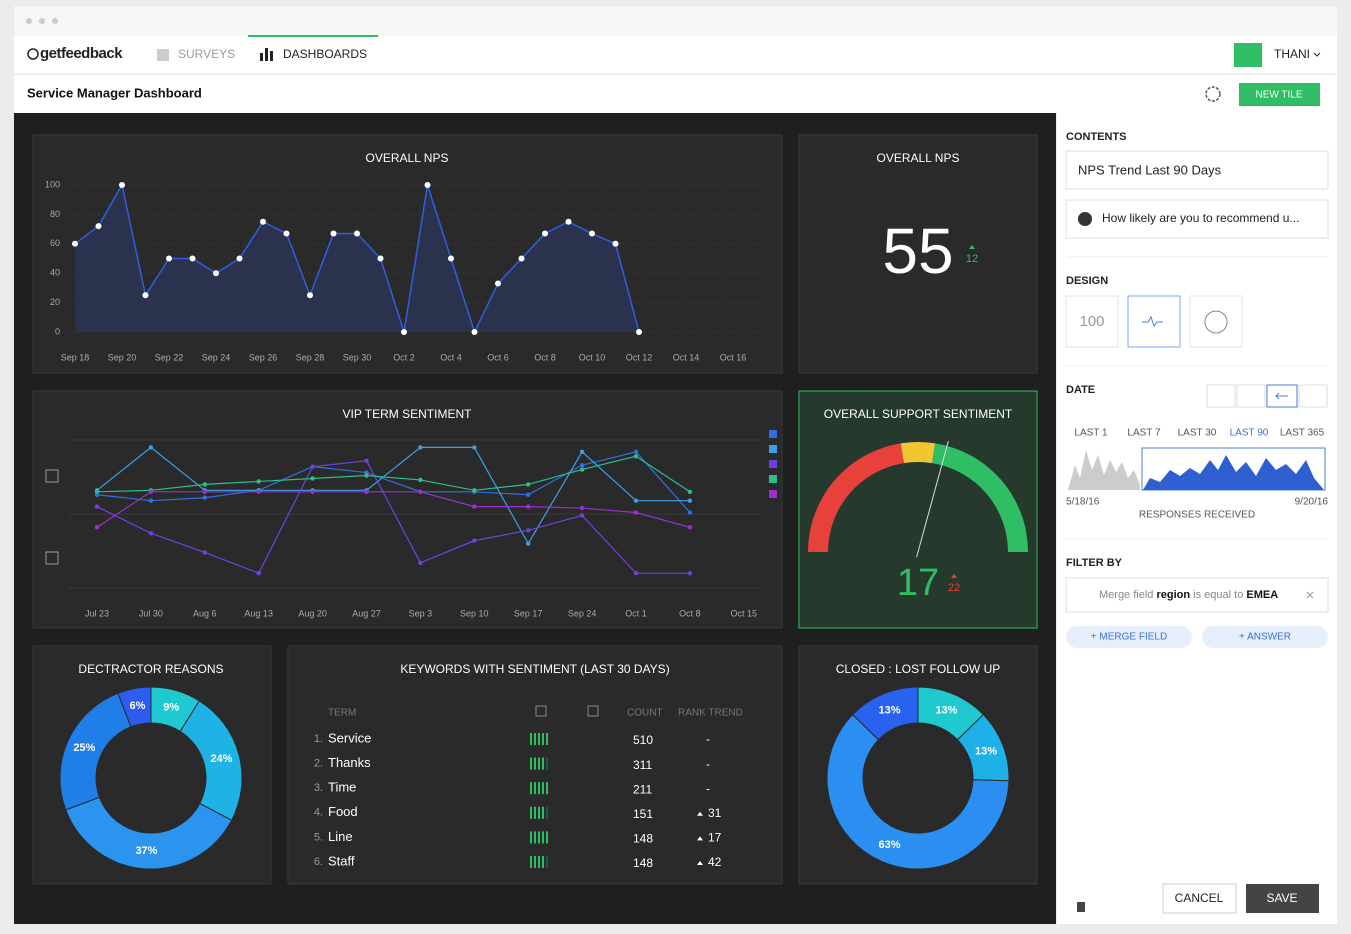  Describe the element at coordinates (134, 707) in the screenshot. I see `donut-slice` at that location.